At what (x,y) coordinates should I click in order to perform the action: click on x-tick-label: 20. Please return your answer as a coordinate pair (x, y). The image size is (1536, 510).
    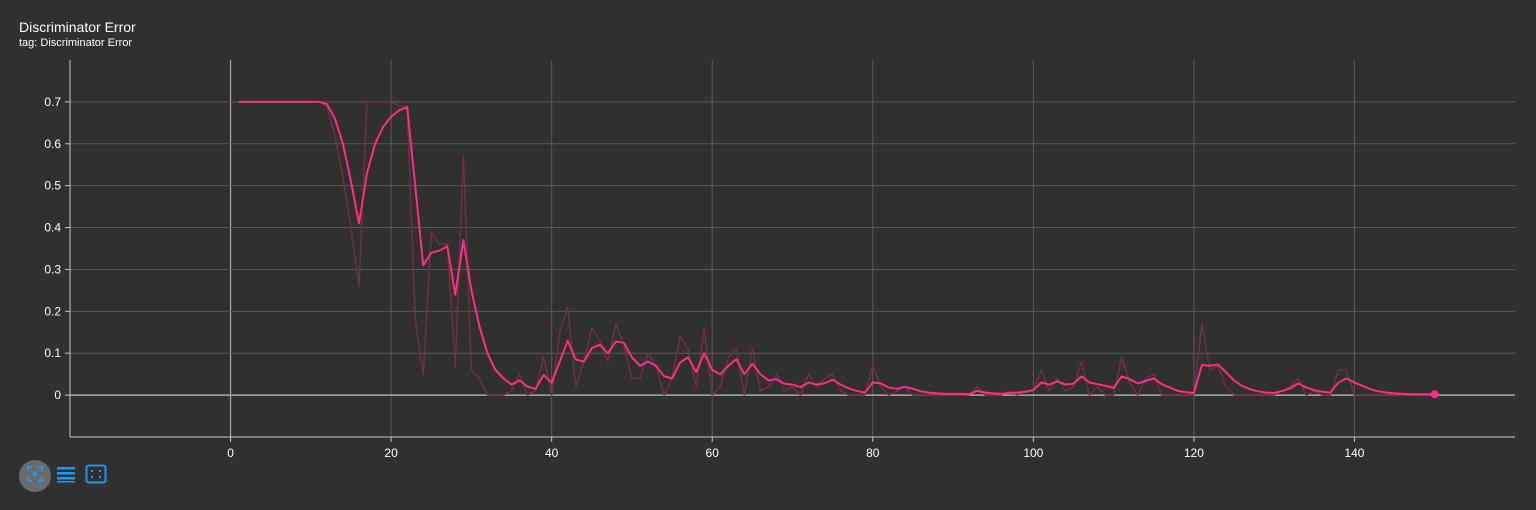
    Looking at the image, I should click on (391, 453).